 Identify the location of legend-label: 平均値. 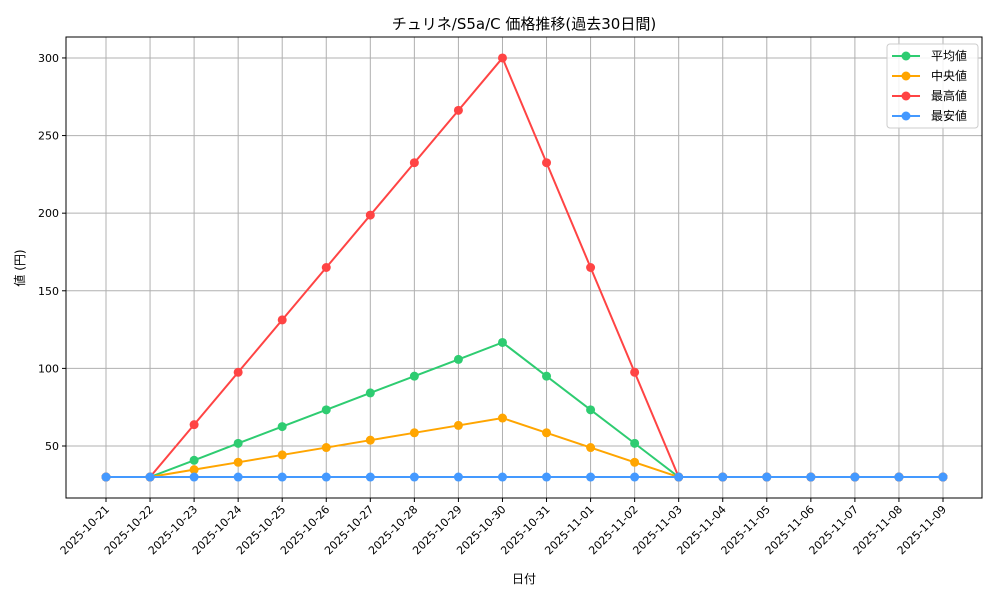
(949, 55).